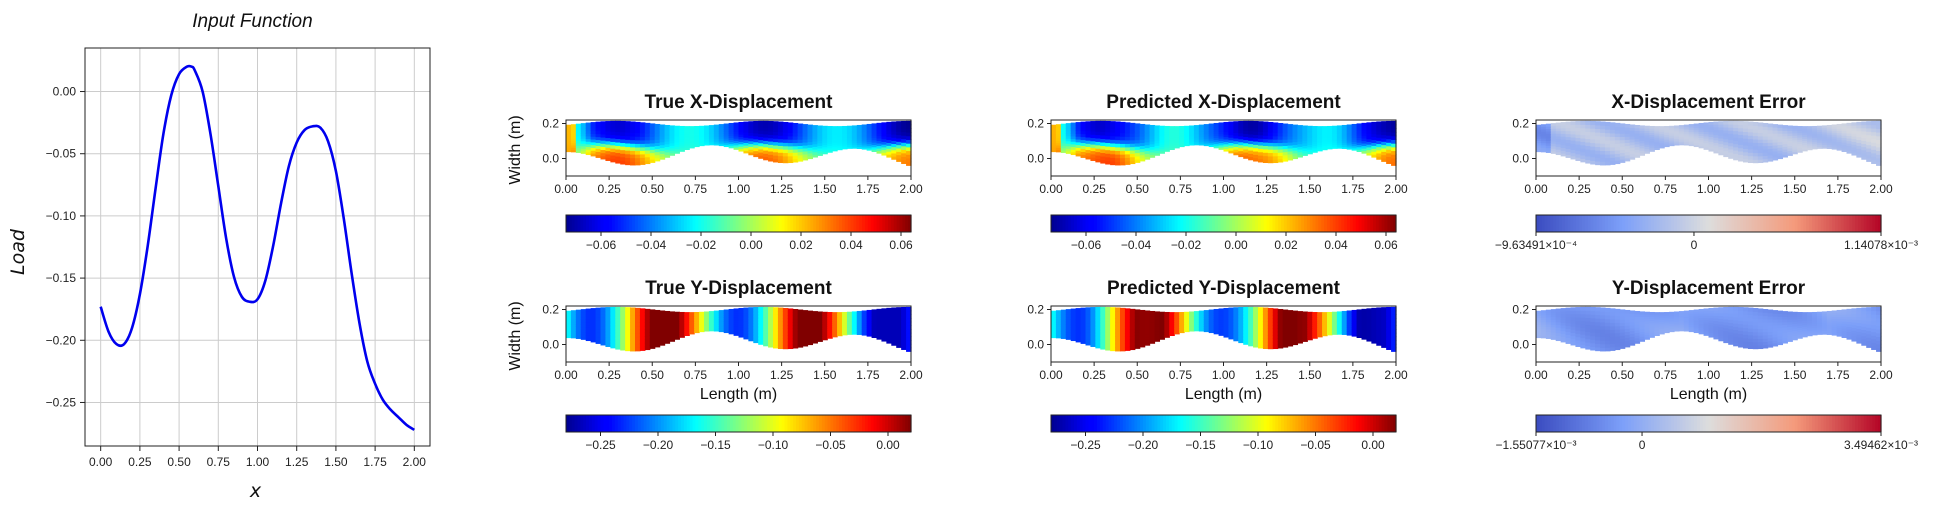  What do you see at coordinates (1752, 189) in the screenshot?
I see `x-tick-label: 1.25` at bounding box center [1752, 189].